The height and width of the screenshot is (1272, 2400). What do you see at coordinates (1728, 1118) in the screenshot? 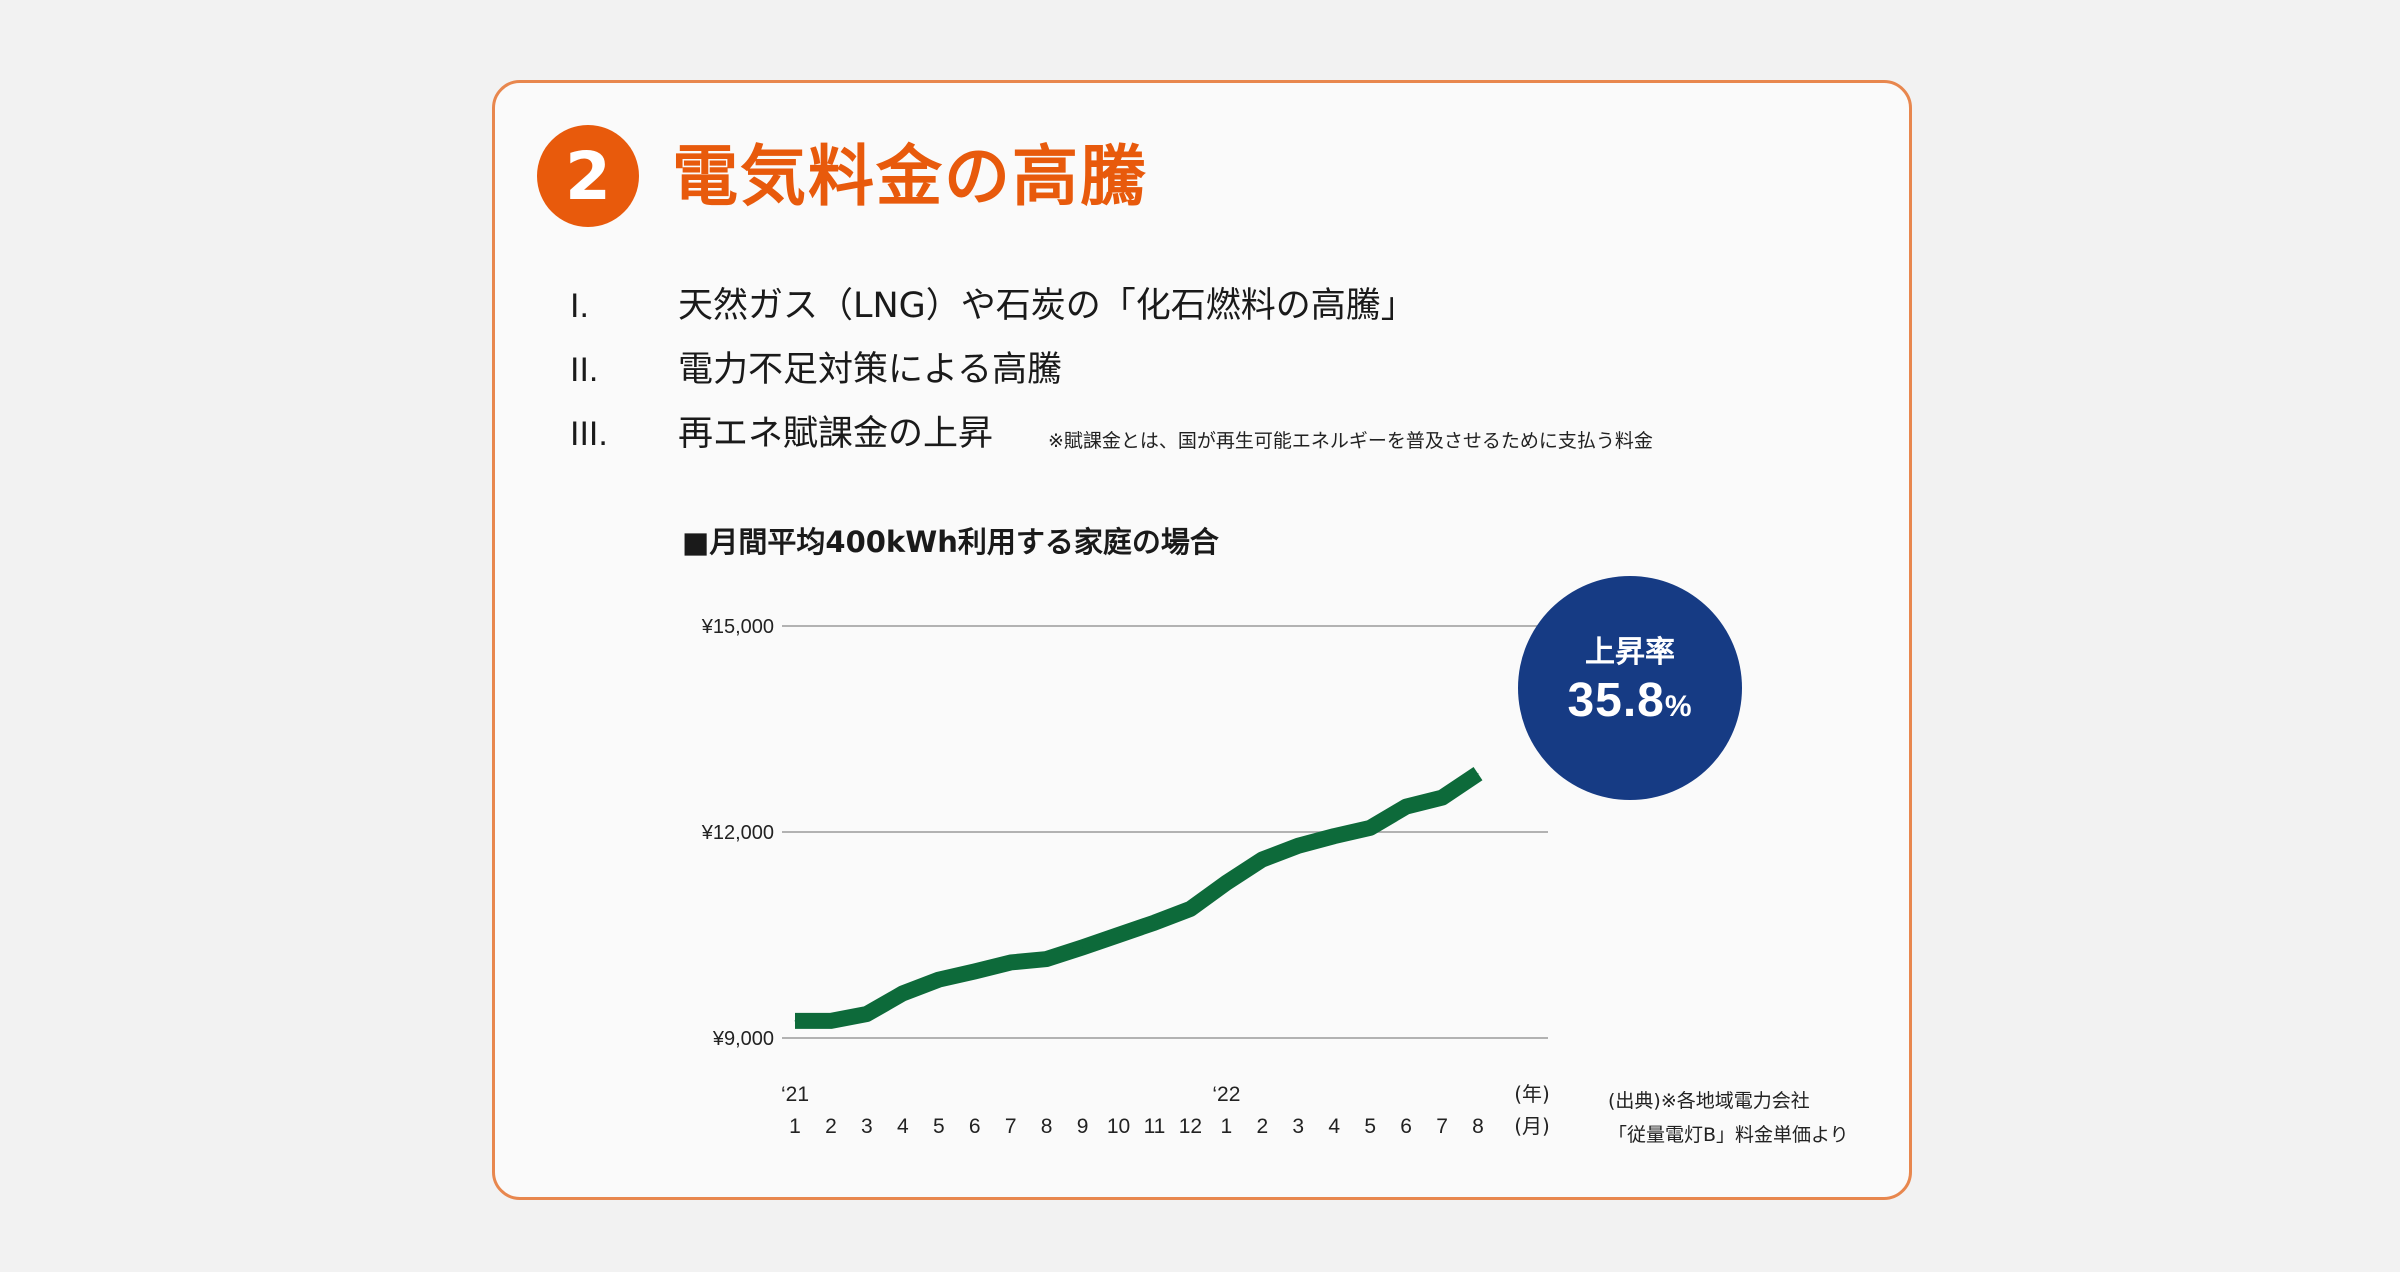
I see `source-note: (出典)※各地域電力会社 「従量電灯B」料金単価より` at bounding box center [1728, 1118].